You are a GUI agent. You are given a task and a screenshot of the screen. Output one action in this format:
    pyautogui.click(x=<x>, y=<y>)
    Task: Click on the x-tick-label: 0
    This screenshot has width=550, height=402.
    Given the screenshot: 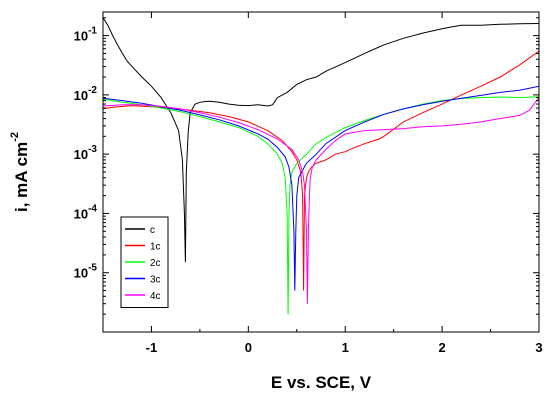 What is the action you would take?
    pyautogui.click(x=248, y=347)
    